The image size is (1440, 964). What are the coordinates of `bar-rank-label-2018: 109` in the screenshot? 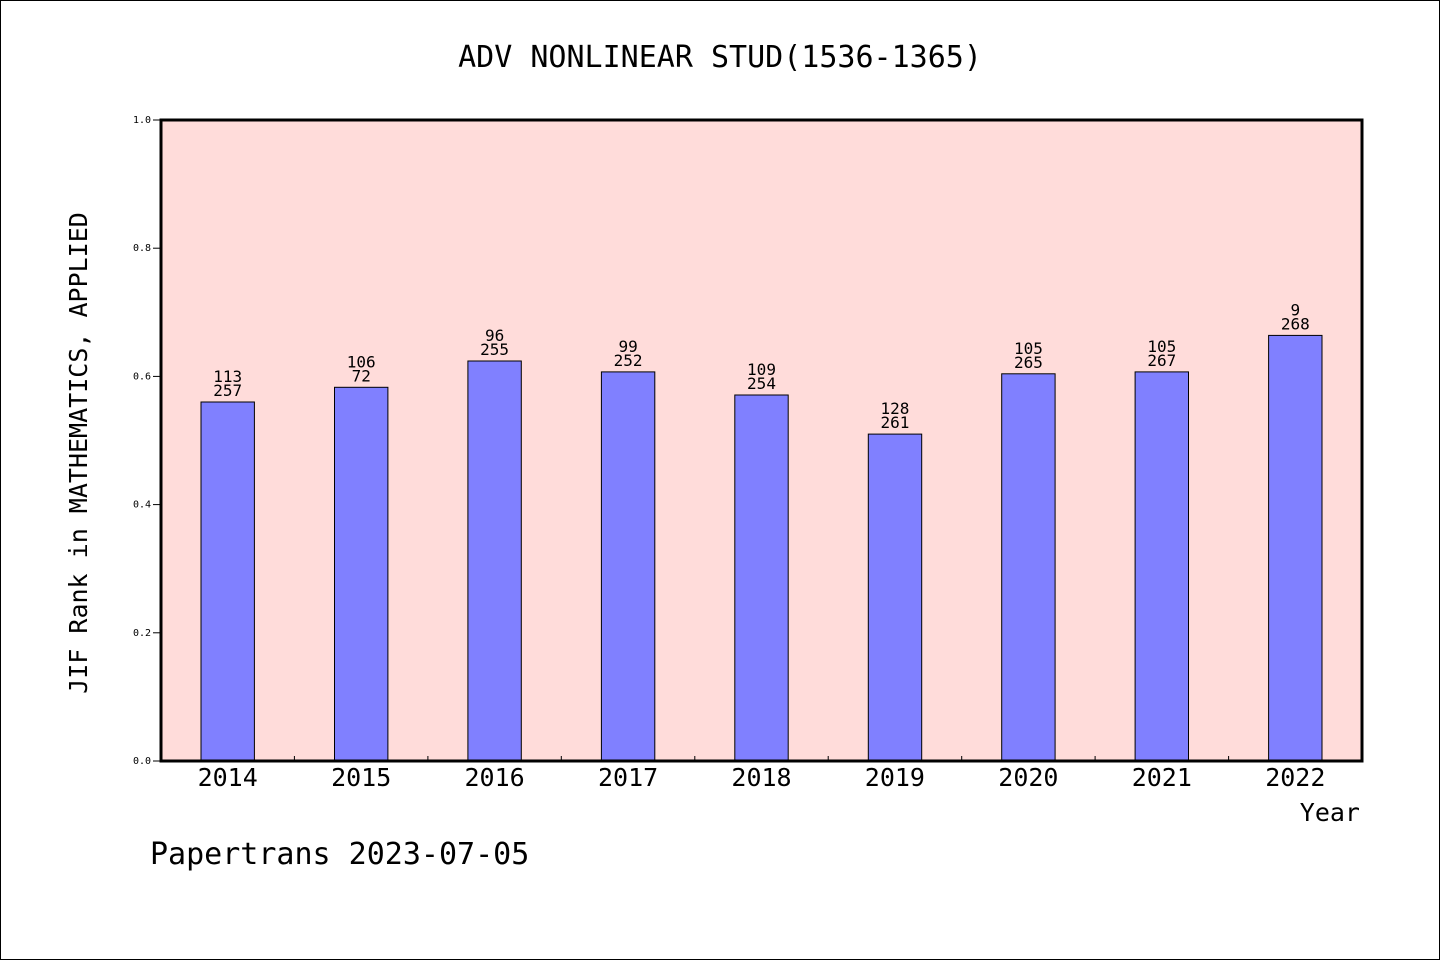 It's located at (761, 369).